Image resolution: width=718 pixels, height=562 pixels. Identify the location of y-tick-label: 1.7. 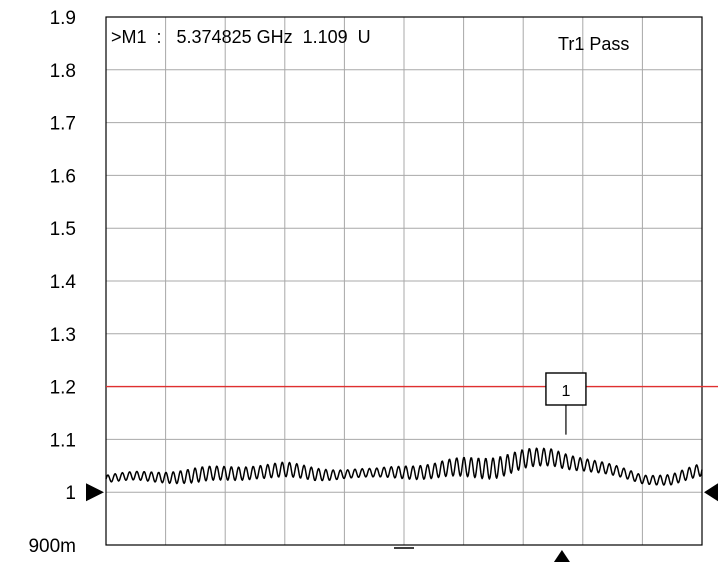
(63, 124).